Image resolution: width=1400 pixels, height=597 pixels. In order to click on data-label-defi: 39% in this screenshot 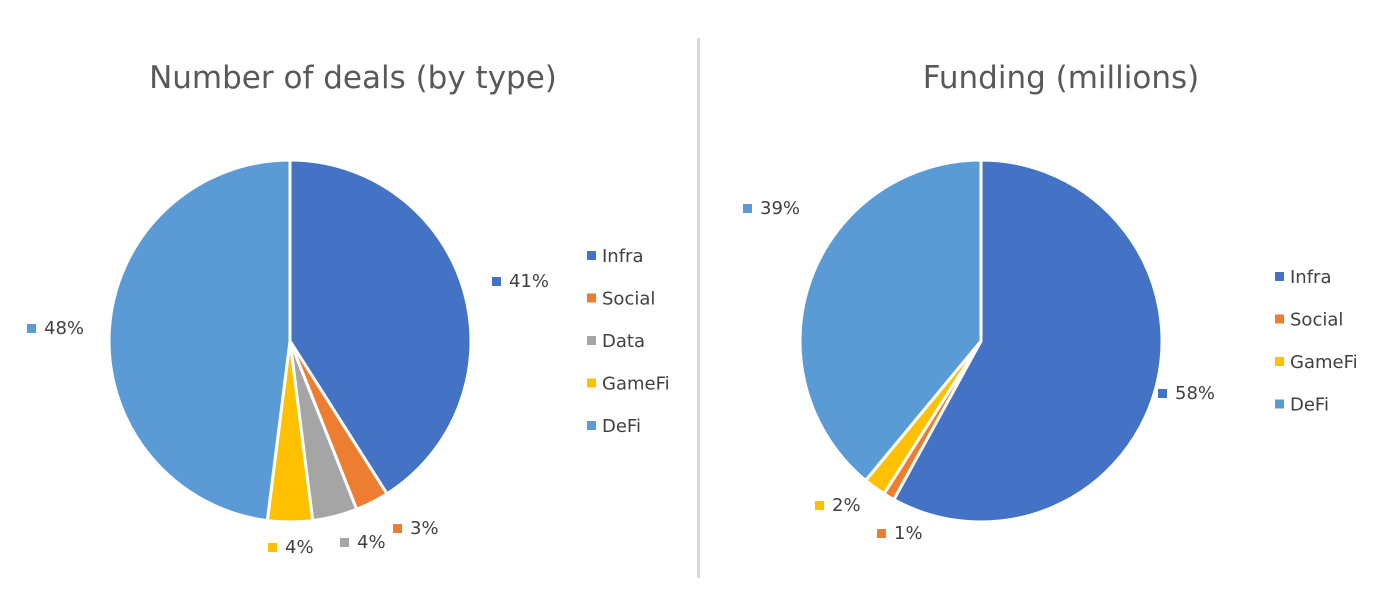, I will do `click(771, 208)`.